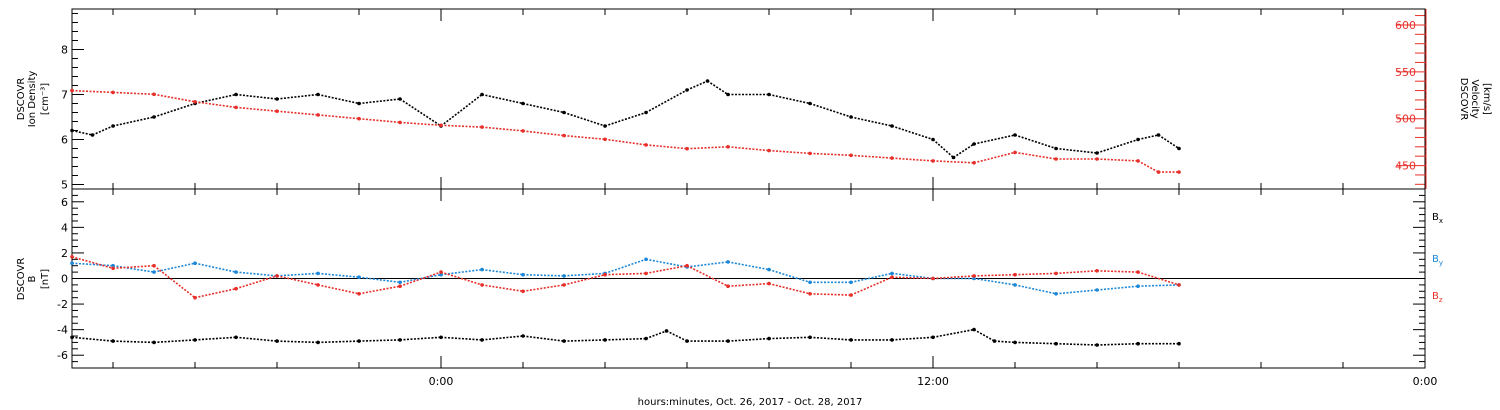  What do you see at coordinates (64, 185) in the screenshot?
I see `y-tick-label: 5` at bounding box center [64, 185].